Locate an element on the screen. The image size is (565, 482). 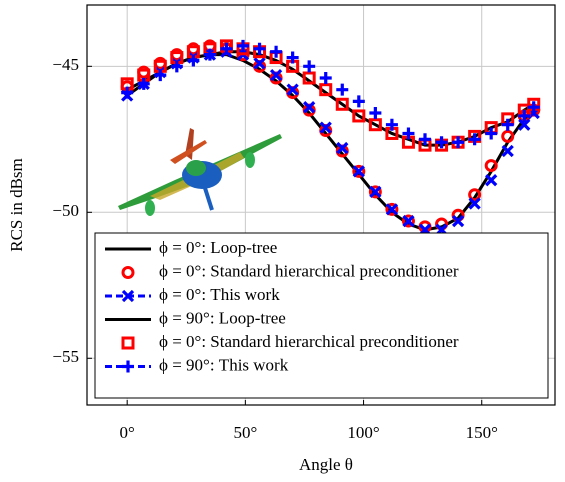
x-axis-label: Angle θ is located at coordinates (326, 464).